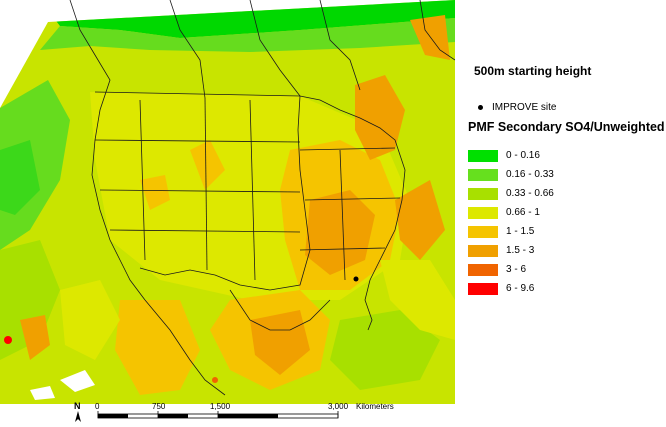 The width and height of the screenshot is (666, 427). I want to click on north-arrow-label: N, so click(77, 406).